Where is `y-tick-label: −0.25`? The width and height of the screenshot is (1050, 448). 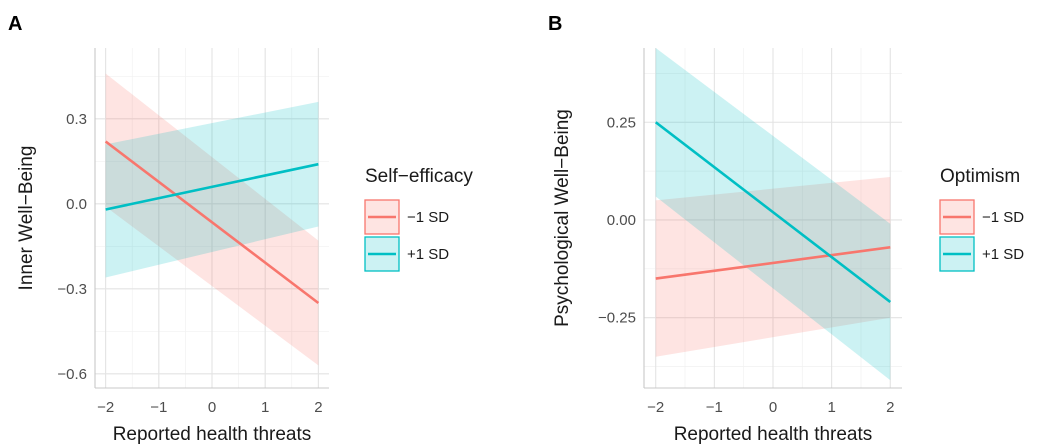 y-tick-label: −0.25 is located at coordinates (617, 318).